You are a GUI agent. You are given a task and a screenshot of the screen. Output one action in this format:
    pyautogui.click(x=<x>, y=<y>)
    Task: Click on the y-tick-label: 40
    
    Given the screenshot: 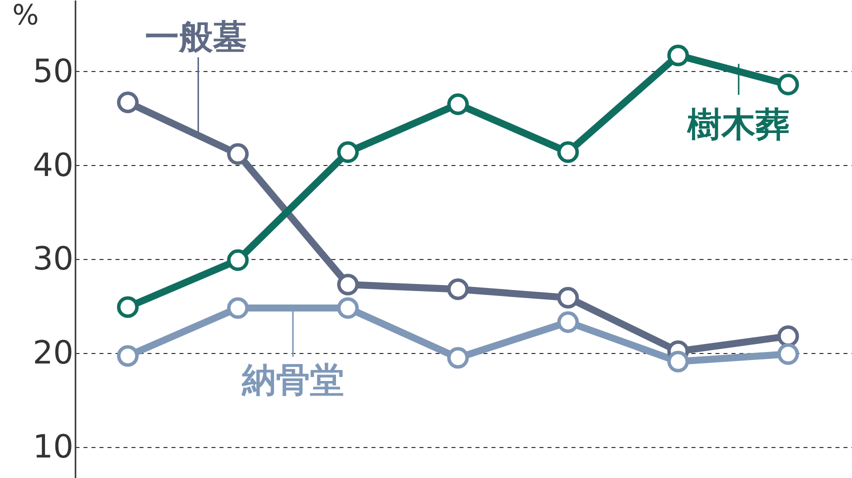 What is the action you would take?
    pyautogui.click(x=53, y=165)
    